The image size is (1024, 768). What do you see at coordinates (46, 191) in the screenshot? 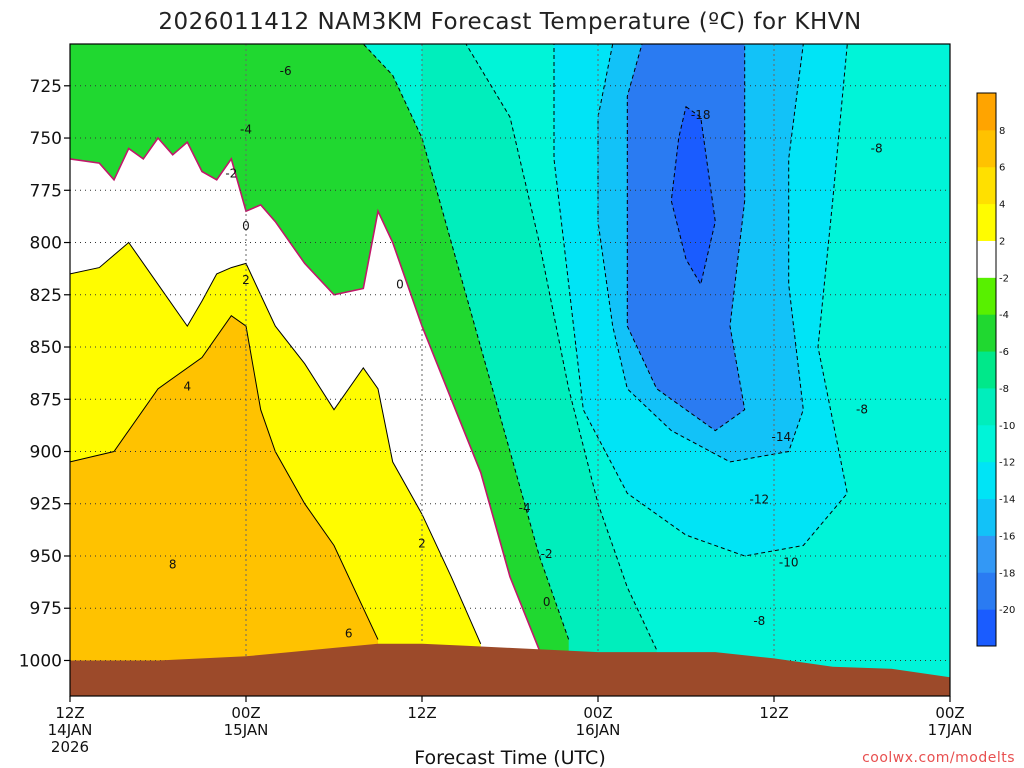
I see `y-tick-label: 775` at bounding box center [46, 191].